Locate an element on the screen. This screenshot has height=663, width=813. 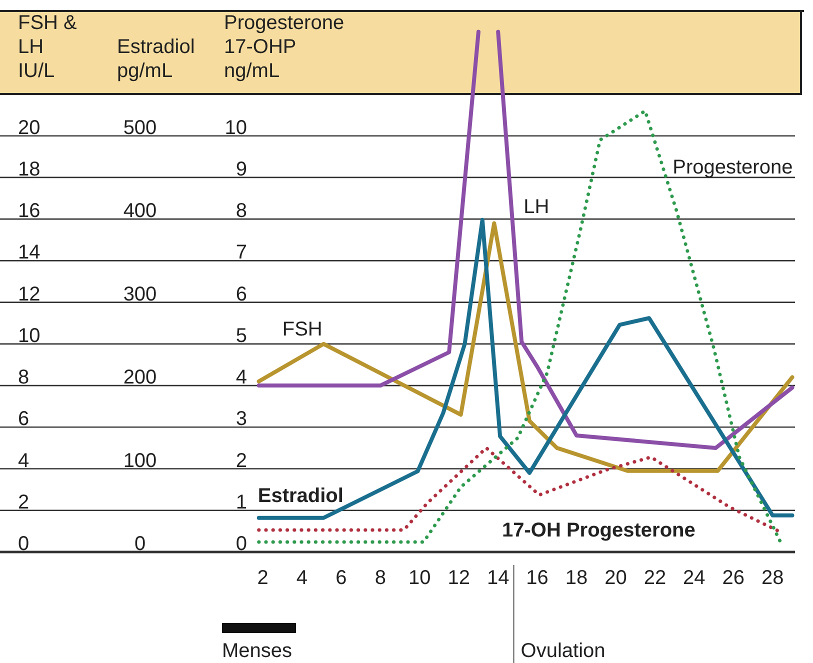
y-axis-title: FSH & LH IU/L is located at coordinates (48, 47).